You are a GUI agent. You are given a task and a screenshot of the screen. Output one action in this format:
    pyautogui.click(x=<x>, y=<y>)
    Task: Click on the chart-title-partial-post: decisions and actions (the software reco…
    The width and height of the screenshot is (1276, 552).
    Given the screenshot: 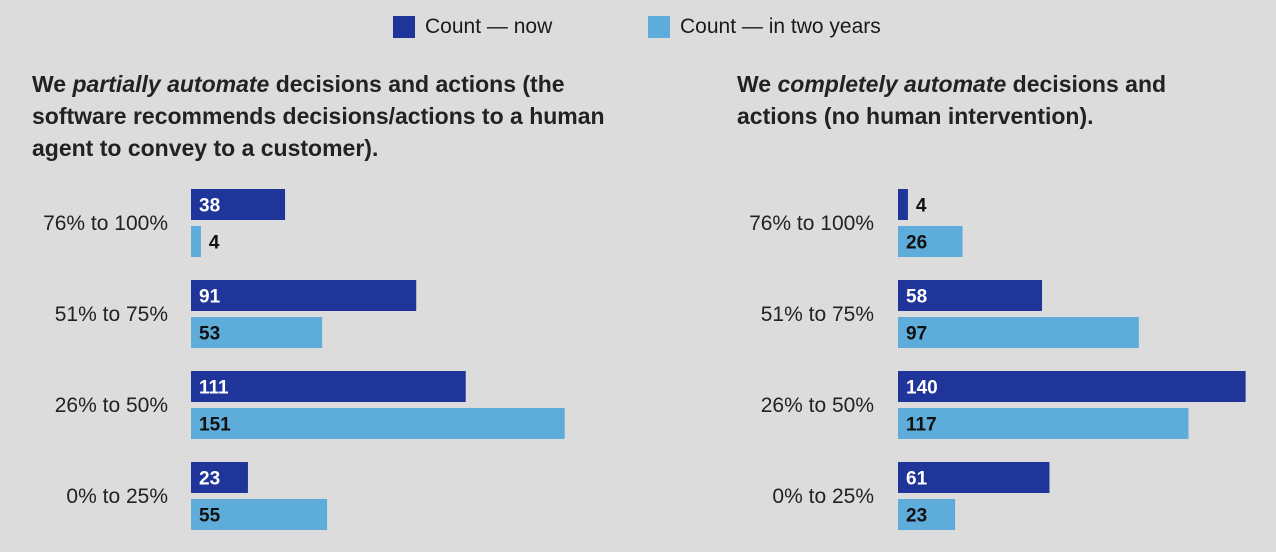 What is the action you would take?
    pyautogui.click(x=318, y=116)
    